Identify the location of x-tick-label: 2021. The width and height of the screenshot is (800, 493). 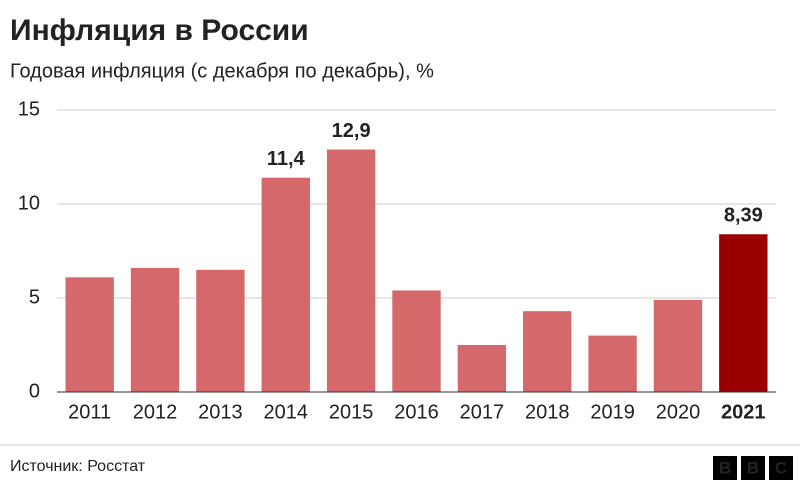
(743, 412).